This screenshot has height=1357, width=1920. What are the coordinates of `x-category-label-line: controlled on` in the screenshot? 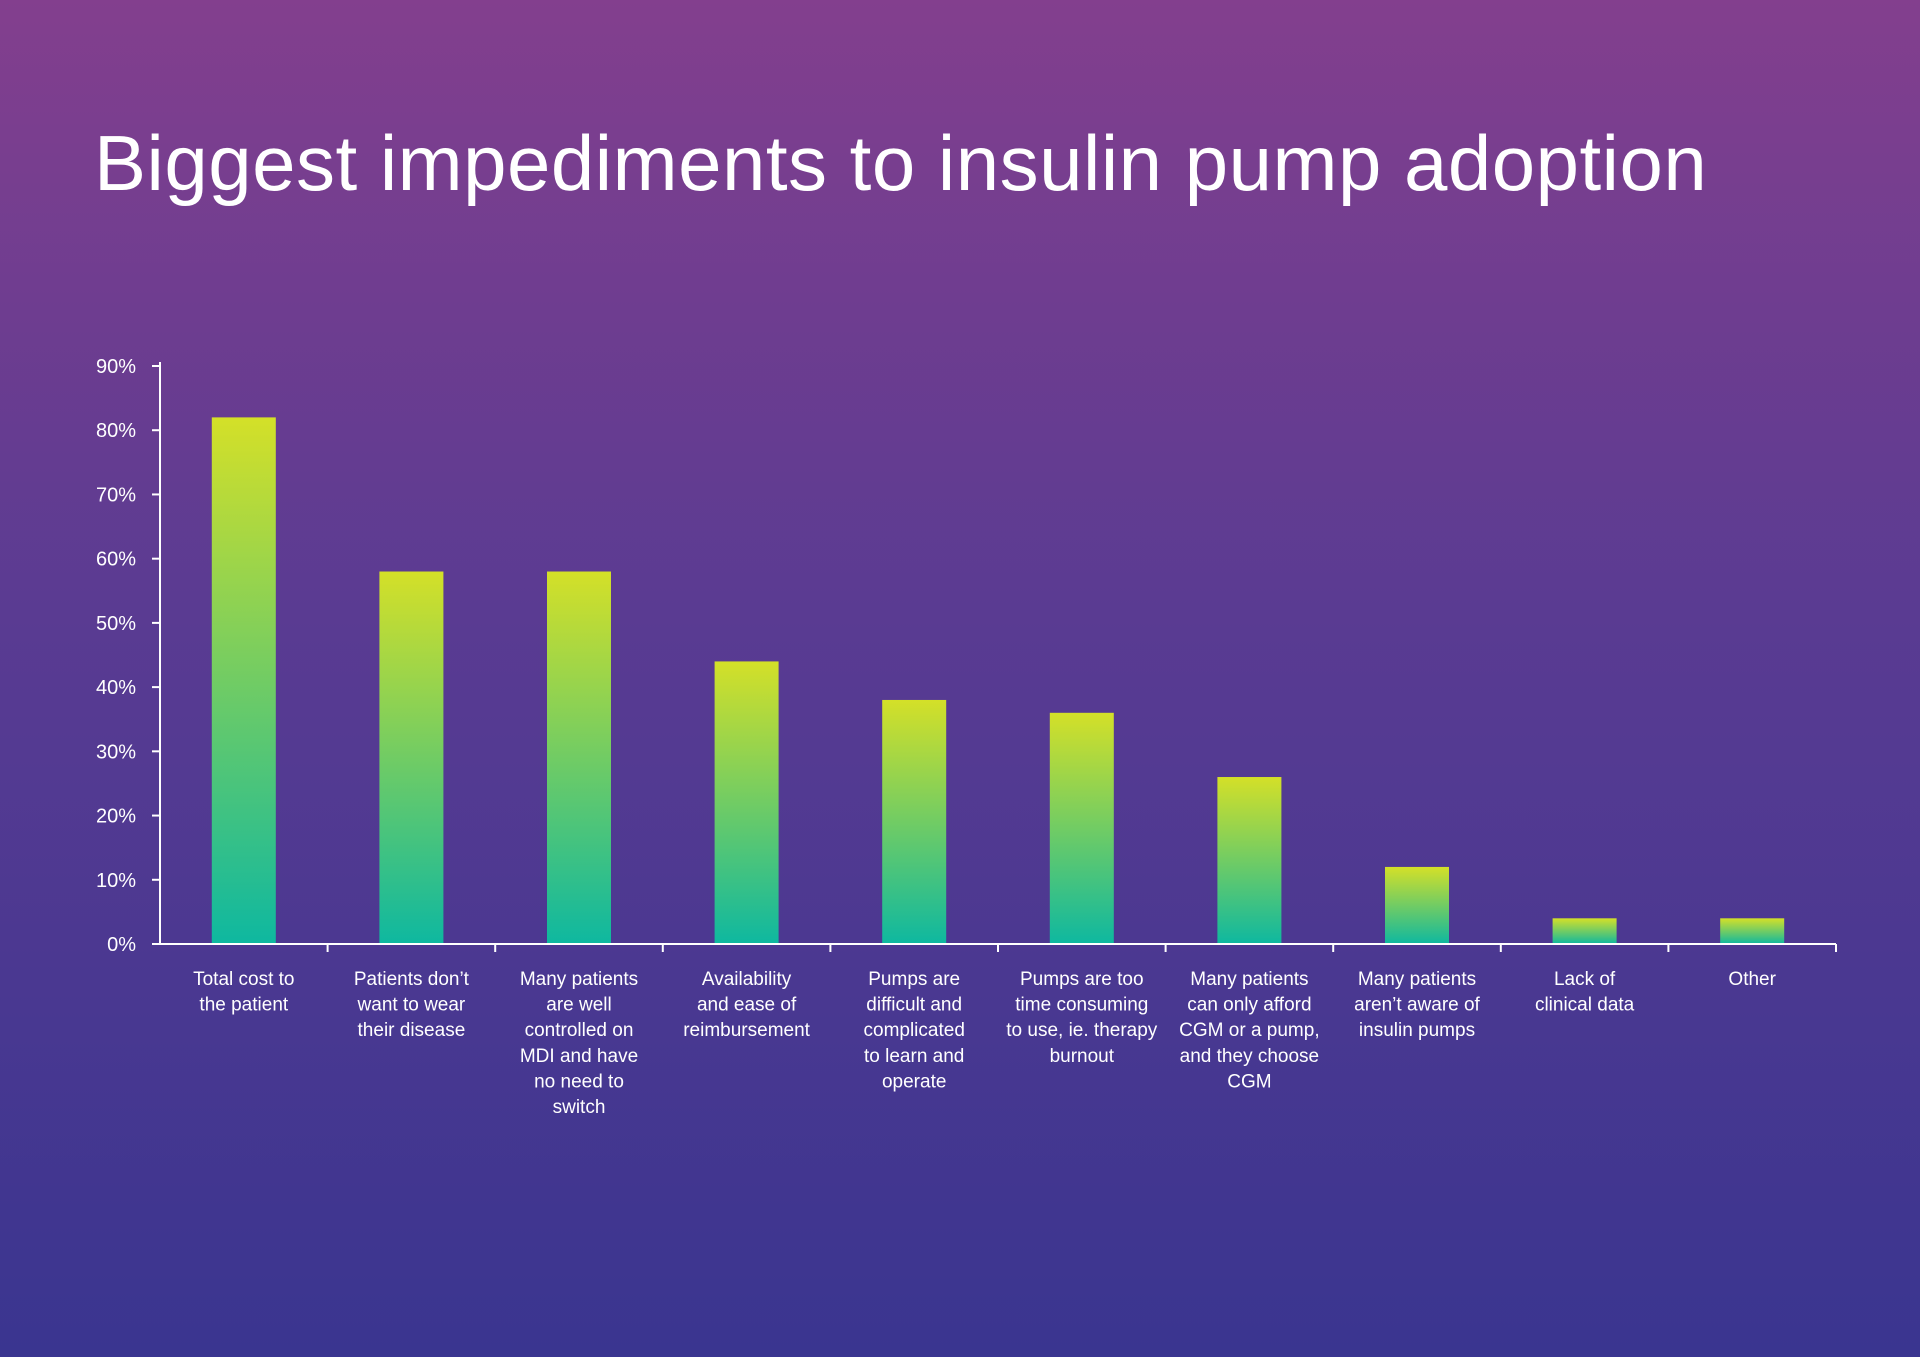 It's located at (579, 1030).